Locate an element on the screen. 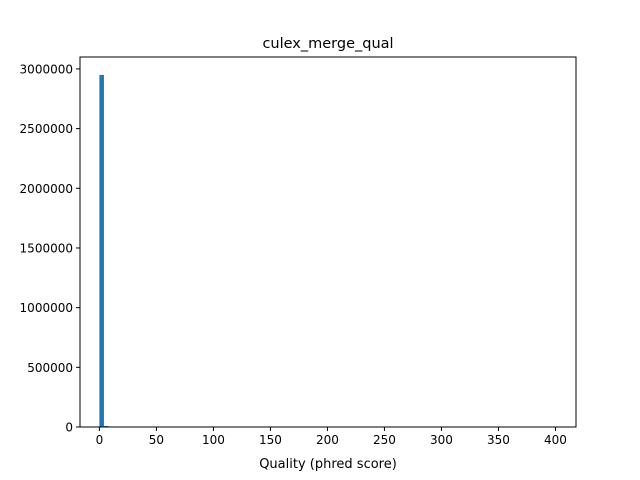 The height and width of the screenshot is (480, 640). y-tick-label: 0 is located at coordinates (69, 428).